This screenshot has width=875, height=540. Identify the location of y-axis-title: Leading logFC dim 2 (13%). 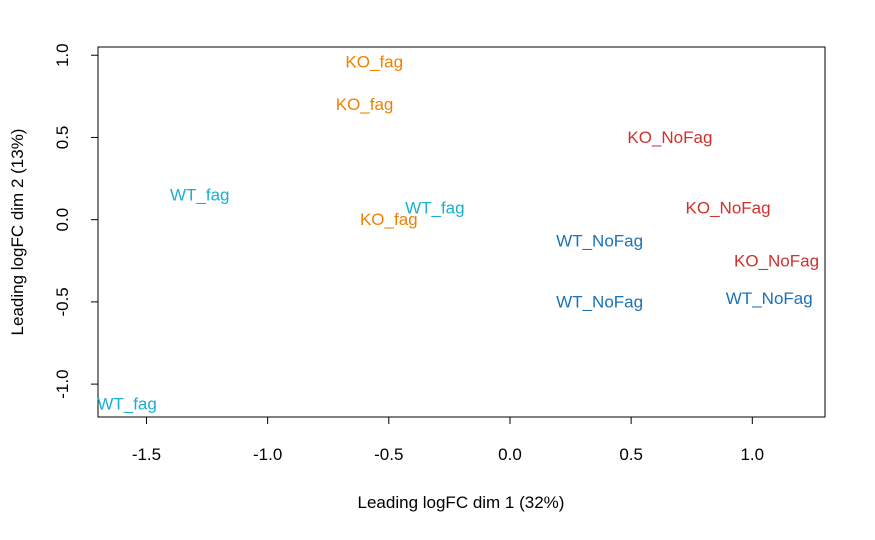
(17, 232).